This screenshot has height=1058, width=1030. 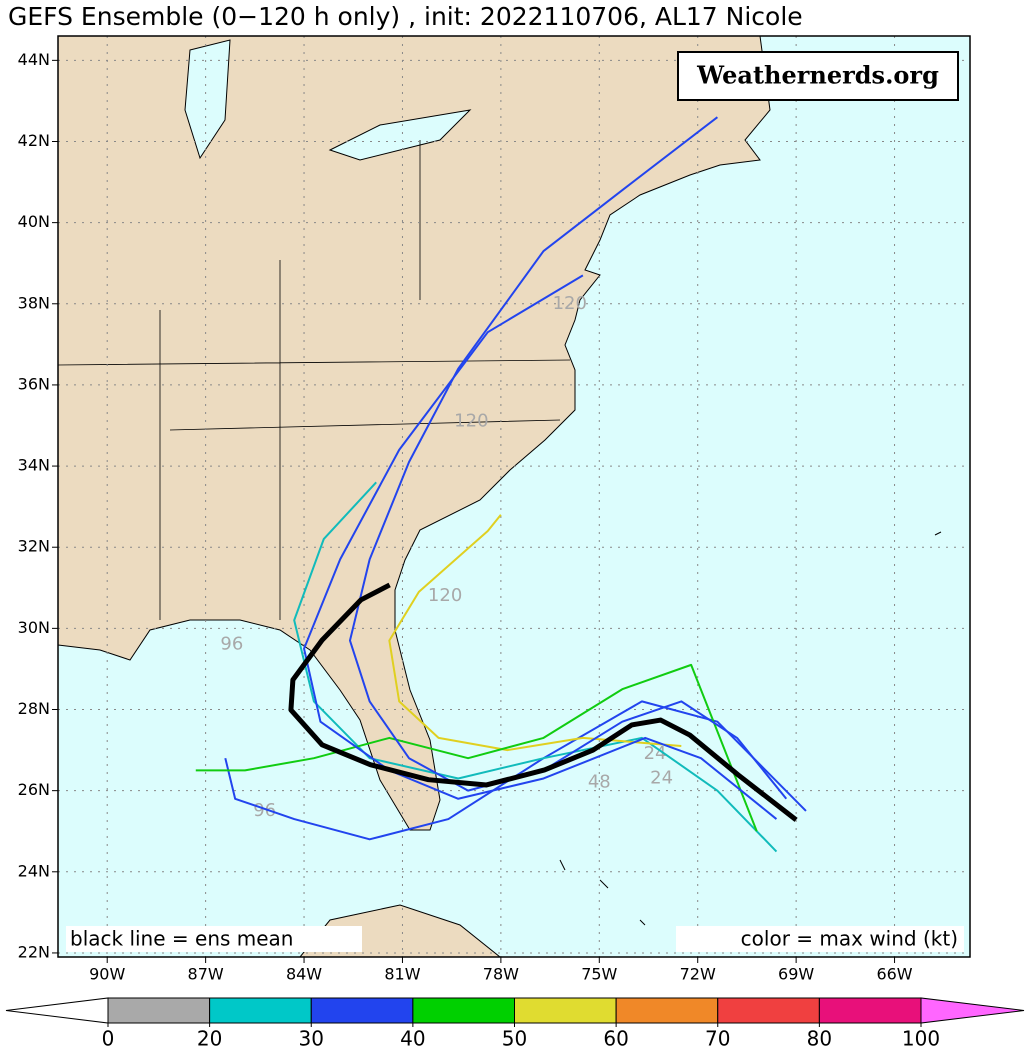 I want to click on colorbar-under, so click(x=57, y=1010).